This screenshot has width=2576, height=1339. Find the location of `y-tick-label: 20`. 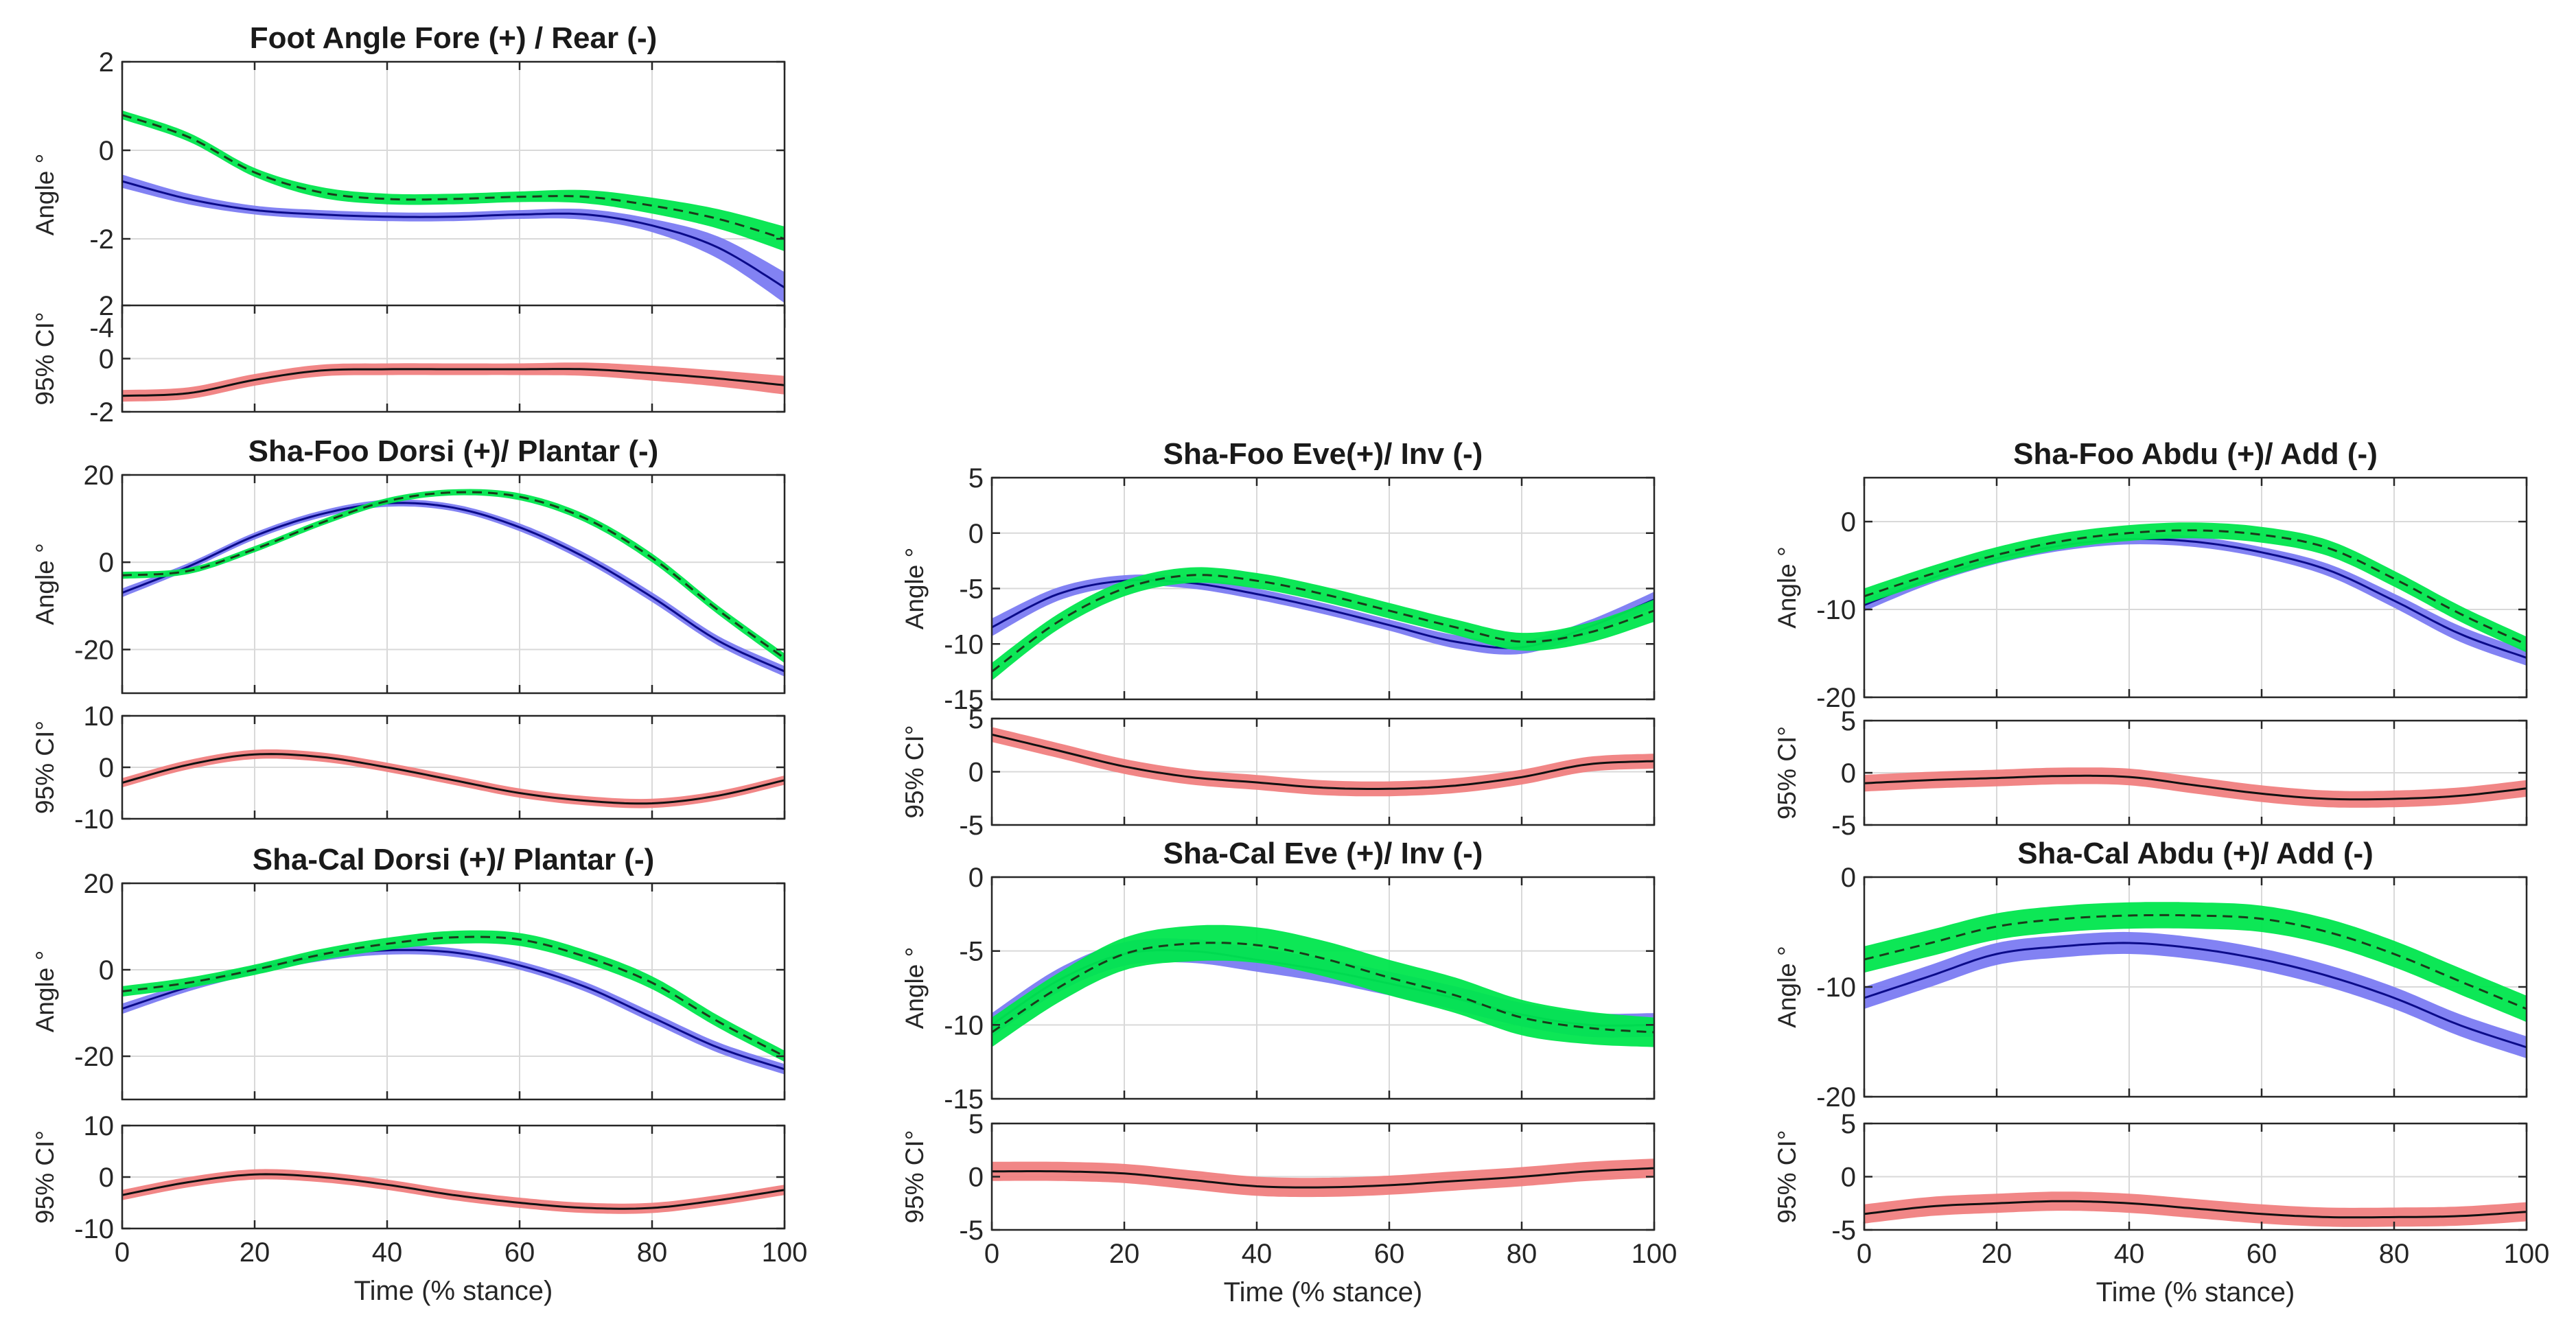

y-tick-label: 20 is located at coordinates (99, 884).